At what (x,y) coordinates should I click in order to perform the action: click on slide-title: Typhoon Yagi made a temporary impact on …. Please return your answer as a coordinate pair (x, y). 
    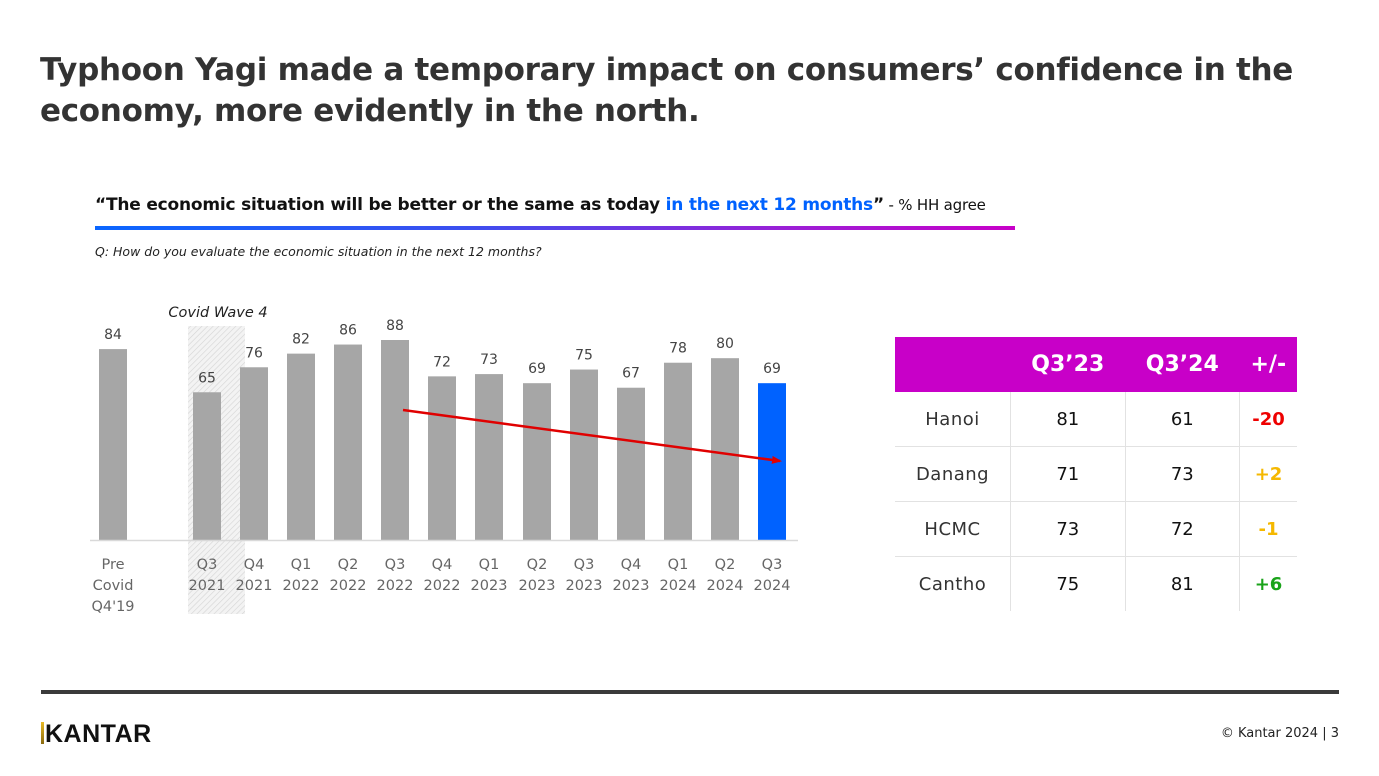
    Looking at the image, I should click on (667, 90).